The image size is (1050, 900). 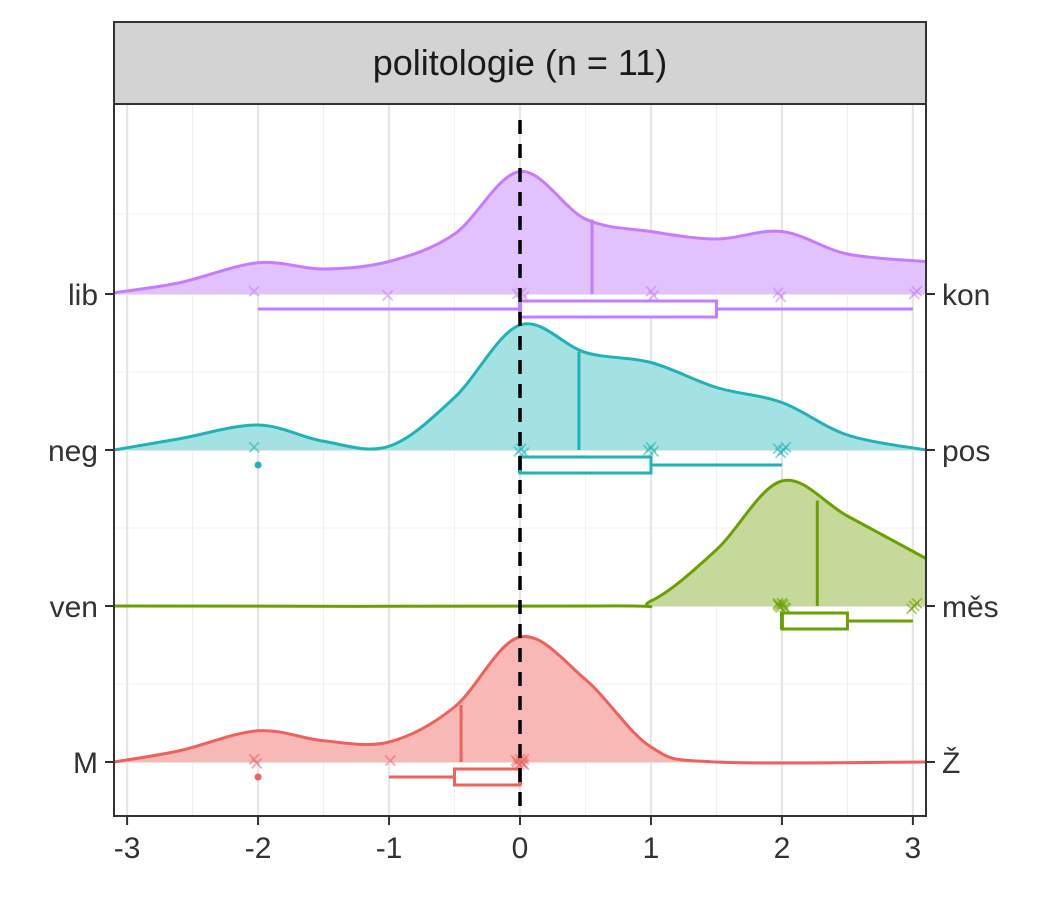 I want to click on series-ven-měs, so click(x=520, y=554).